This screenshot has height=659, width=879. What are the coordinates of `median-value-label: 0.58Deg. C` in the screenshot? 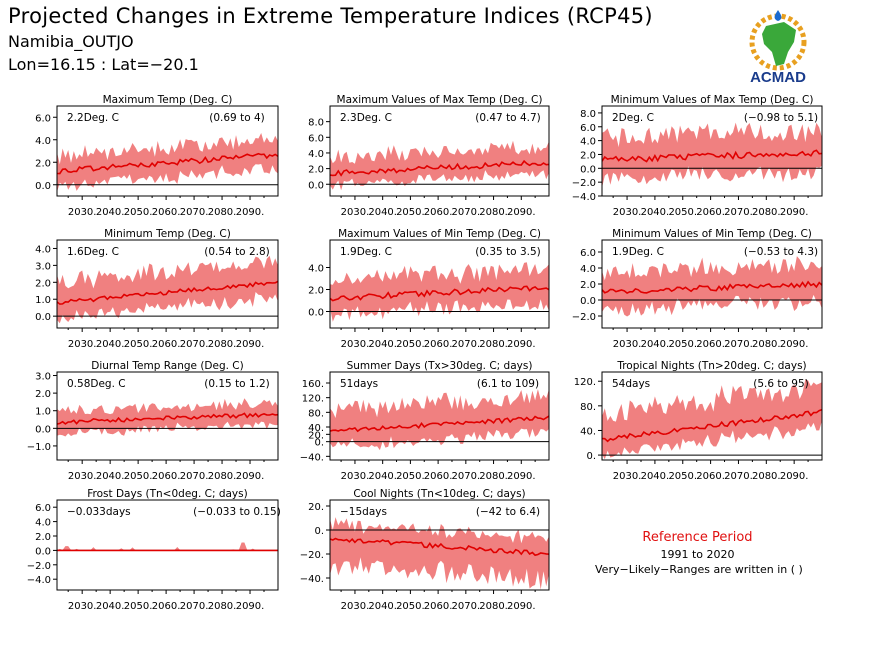 It's located at (96, 384).